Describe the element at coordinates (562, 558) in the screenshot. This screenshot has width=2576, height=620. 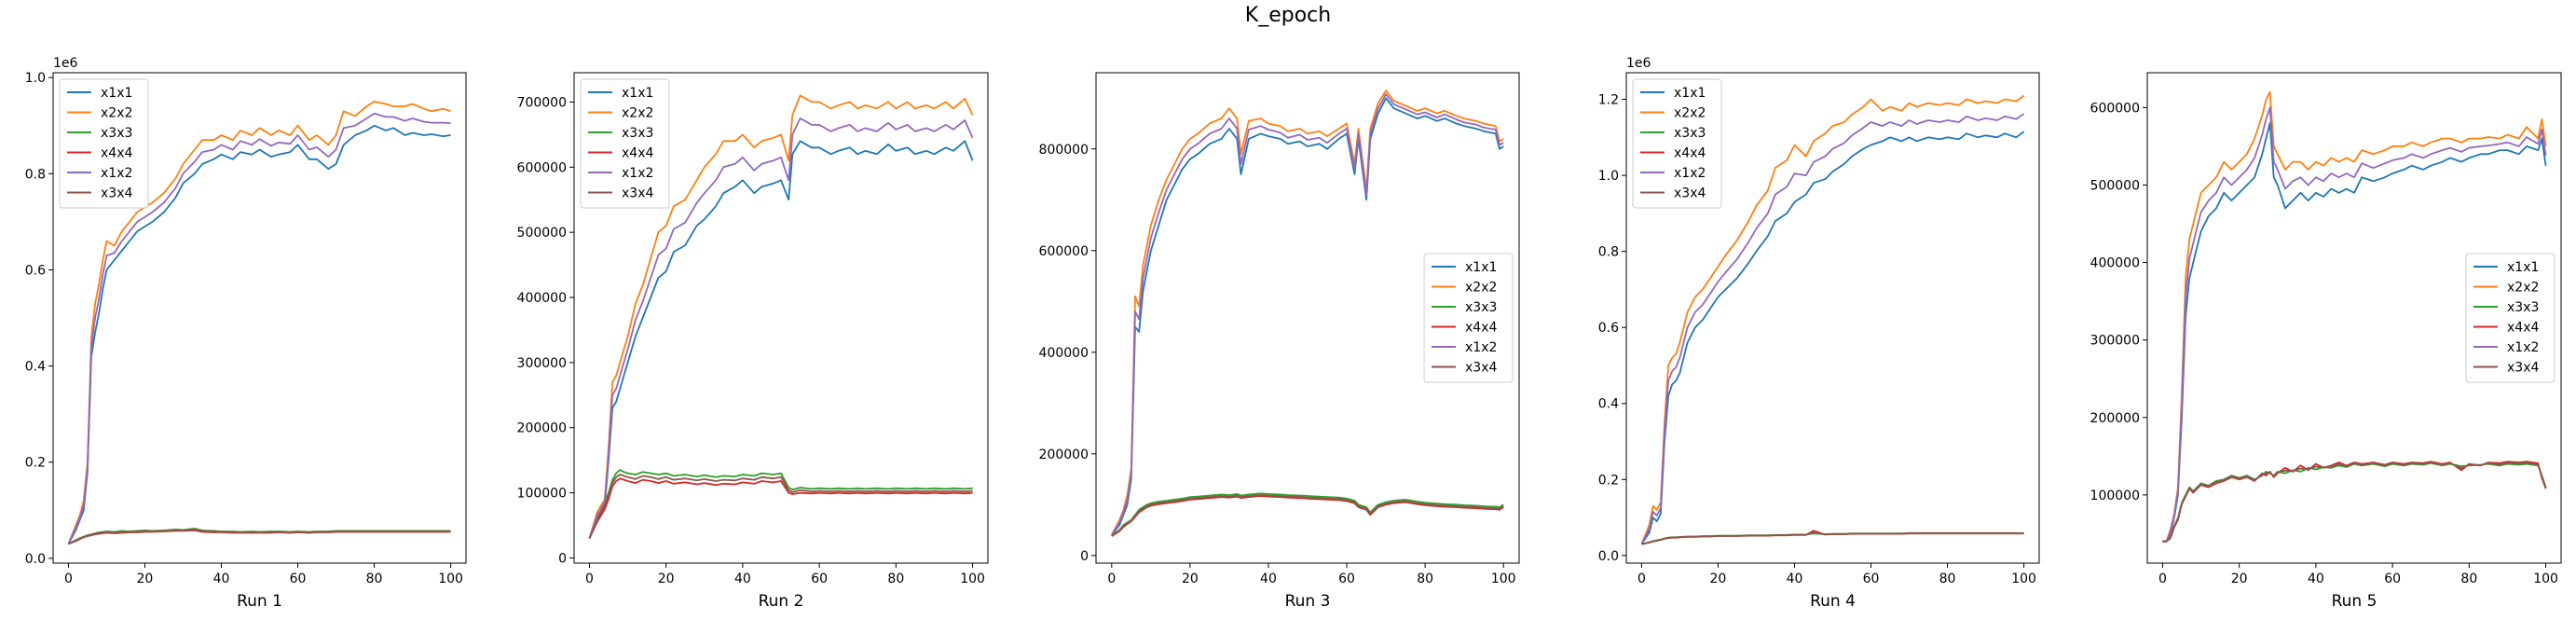
I see `y-tick-label: 0` at that location.